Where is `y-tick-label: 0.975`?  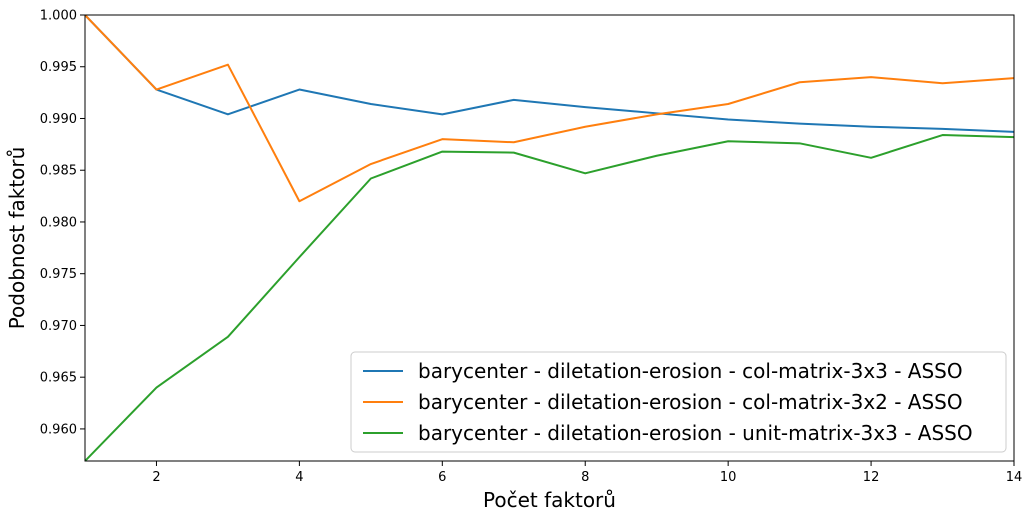
y-tick-label: 0.975 is located at coordinates (58, 274).